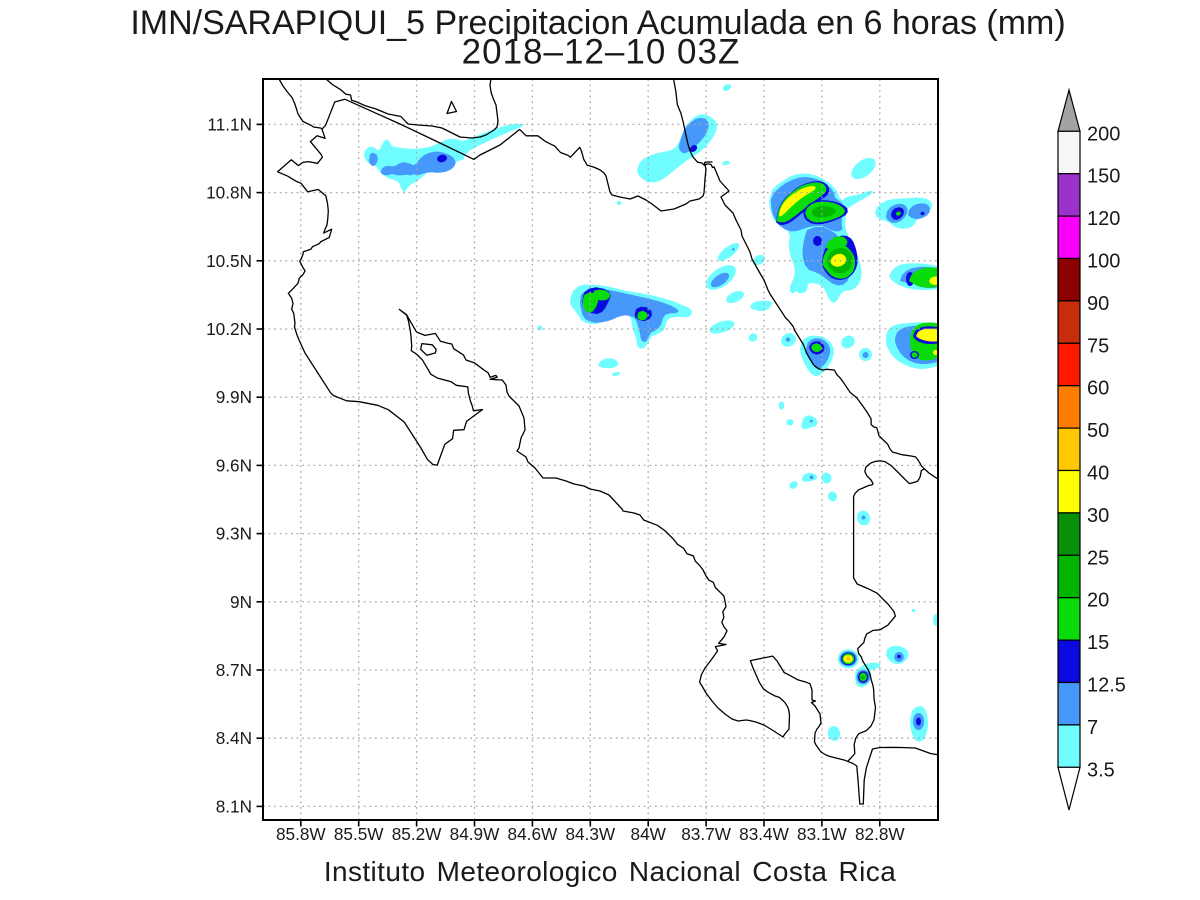 The image size is (1200, 900). Describe the element at coordinates (1103, 262) in the screenshot. I see `svg-text: 100` at that location.